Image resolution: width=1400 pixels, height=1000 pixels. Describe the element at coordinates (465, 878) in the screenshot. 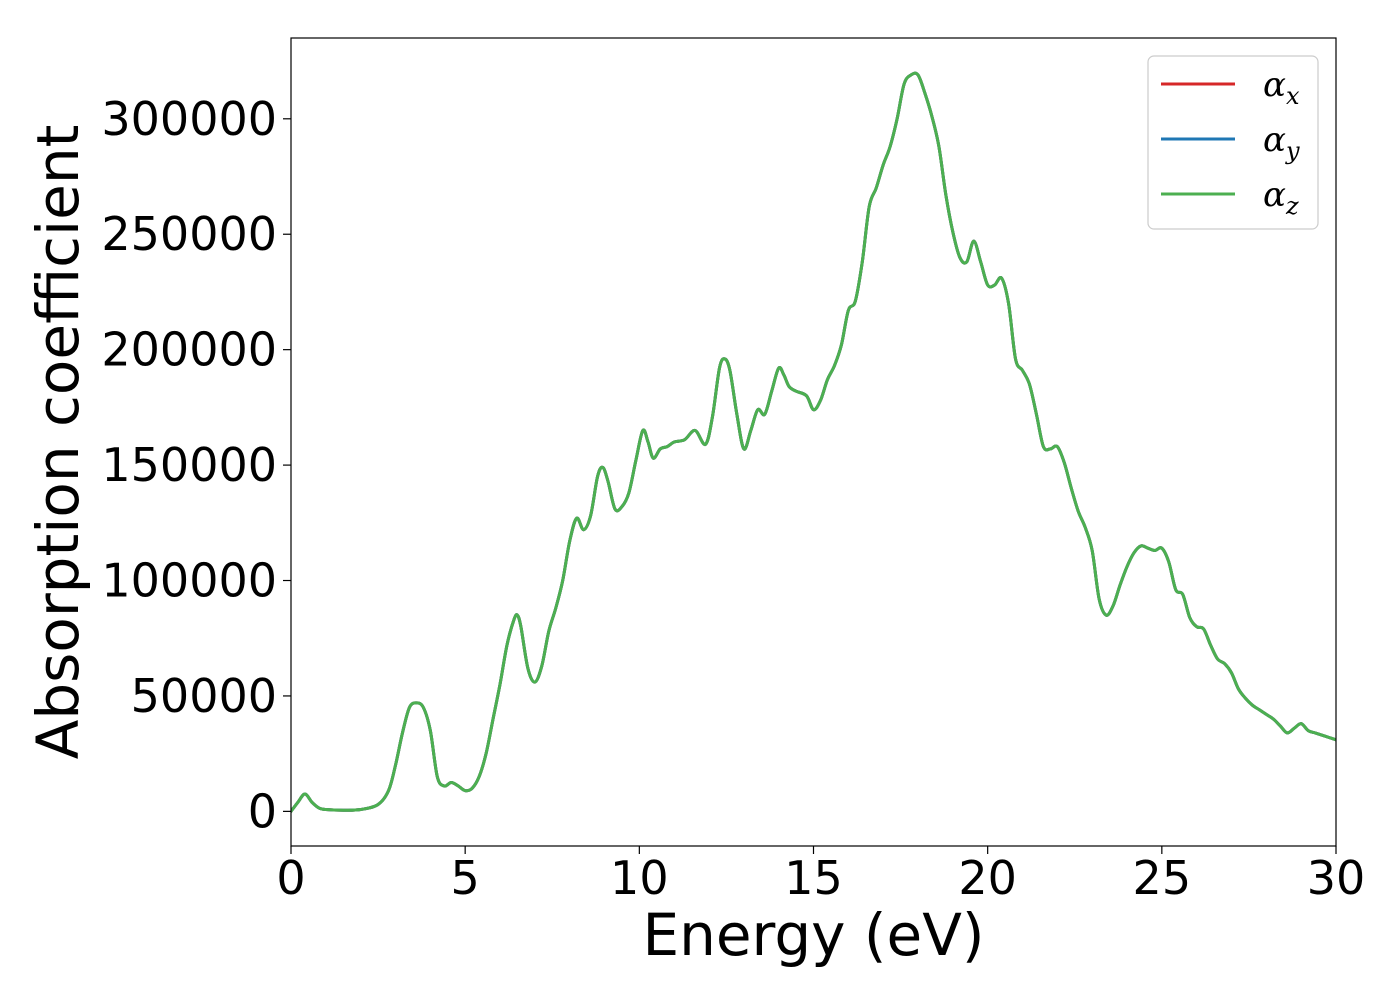

I see `x-tick-label: 5` at that location.